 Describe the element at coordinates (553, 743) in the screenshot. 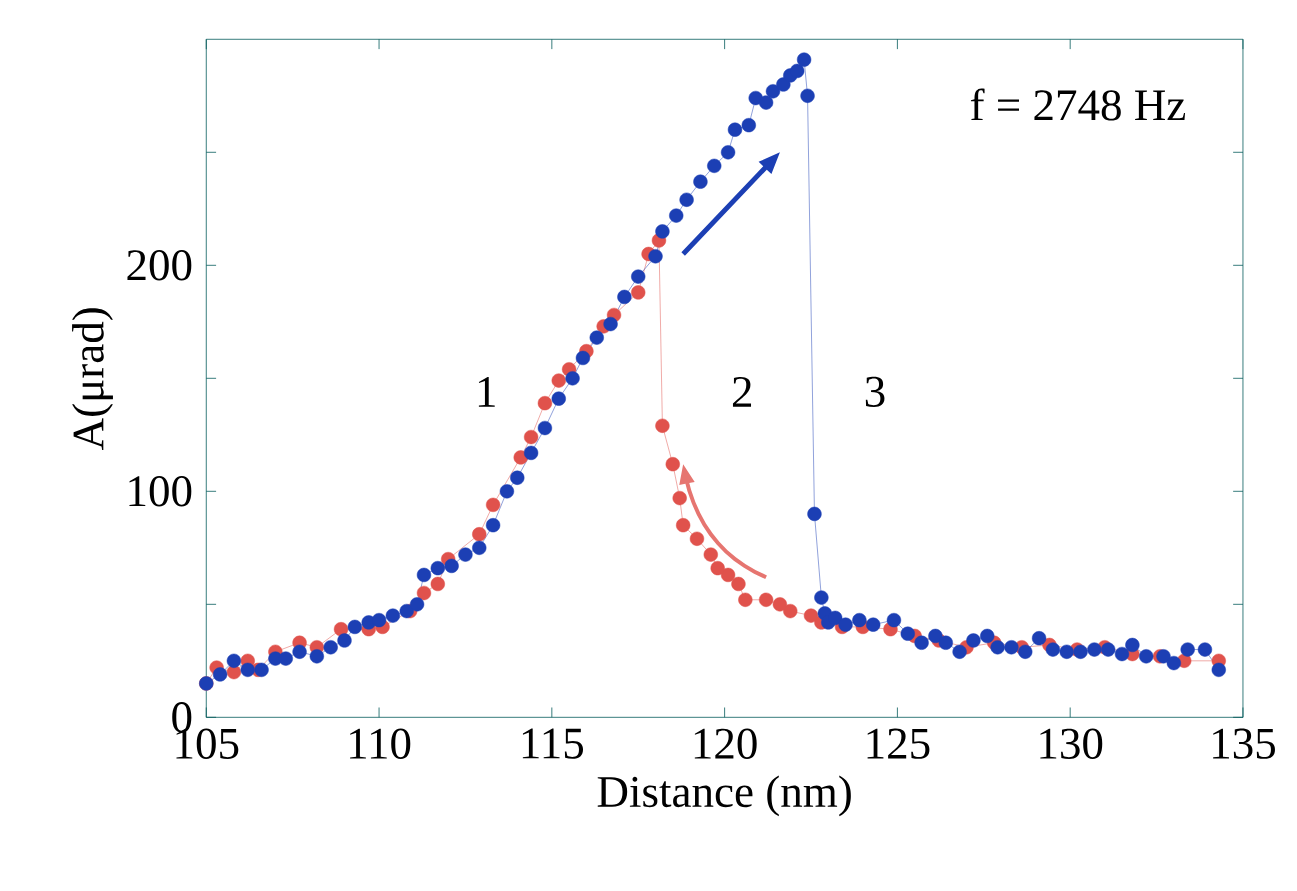

I see `x-tick-label: 115` at that location.